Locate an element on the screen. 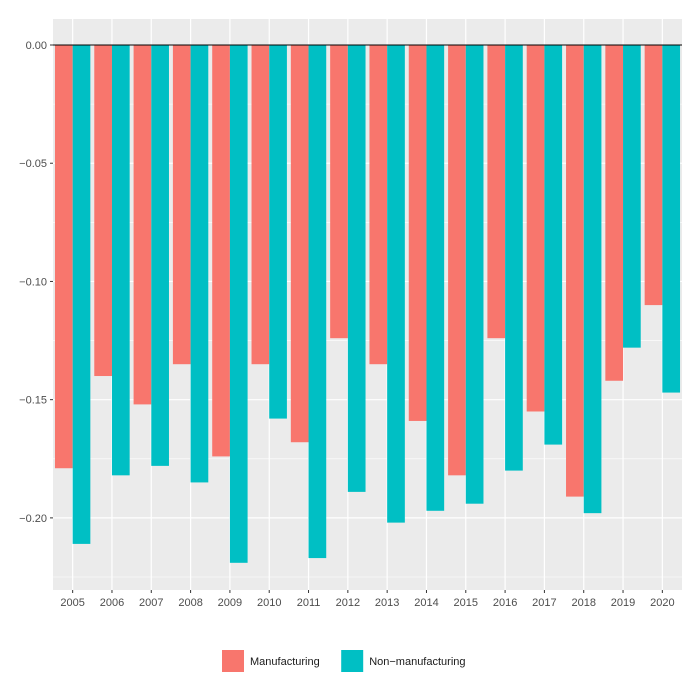  x-tick-label: 2006 is located at coordinates (112, 603).